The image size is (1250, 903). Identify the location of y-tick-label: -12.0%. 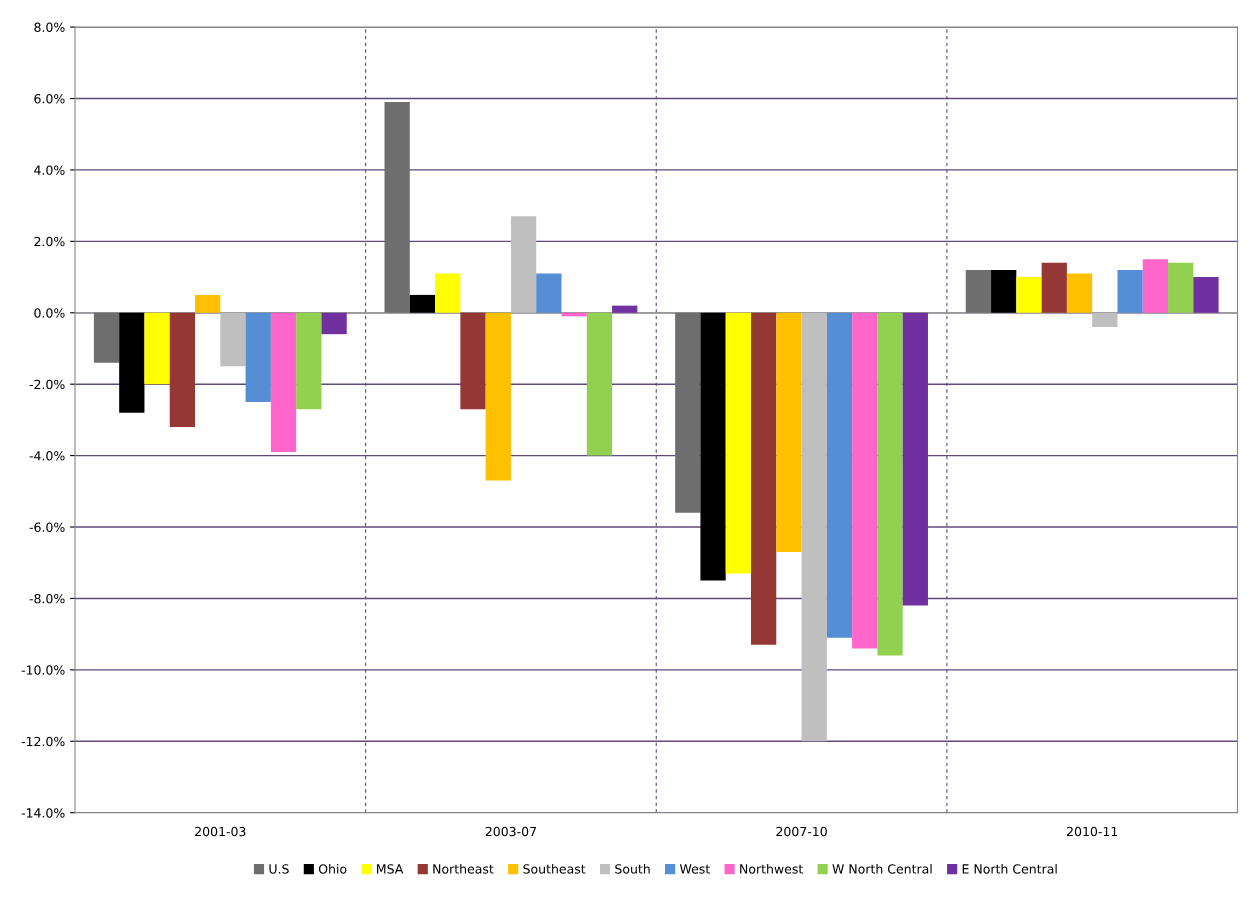
(43, 741).